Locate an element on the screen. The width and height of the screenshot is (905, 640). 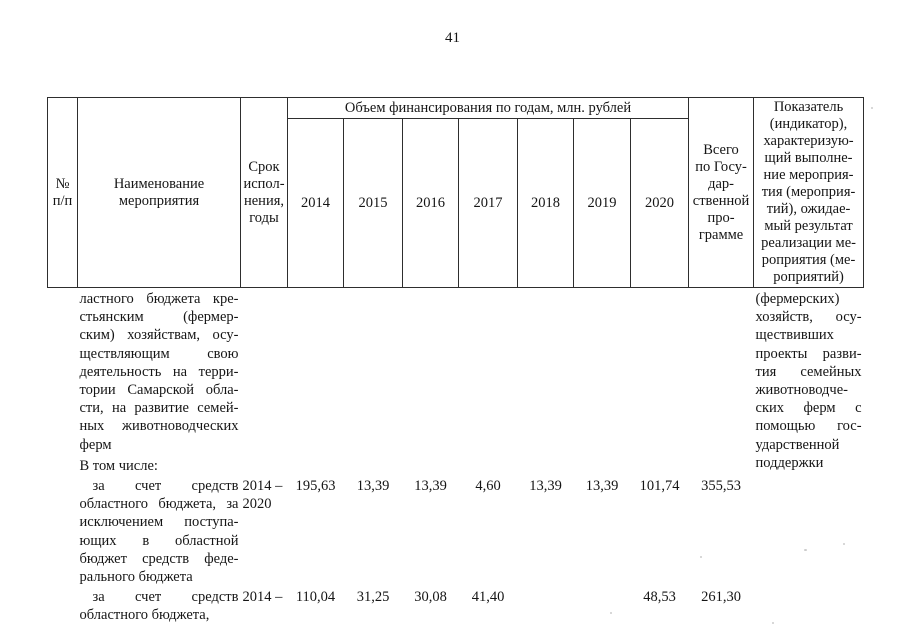
col-header-num: № п/п is located at coordinates (62, 192).